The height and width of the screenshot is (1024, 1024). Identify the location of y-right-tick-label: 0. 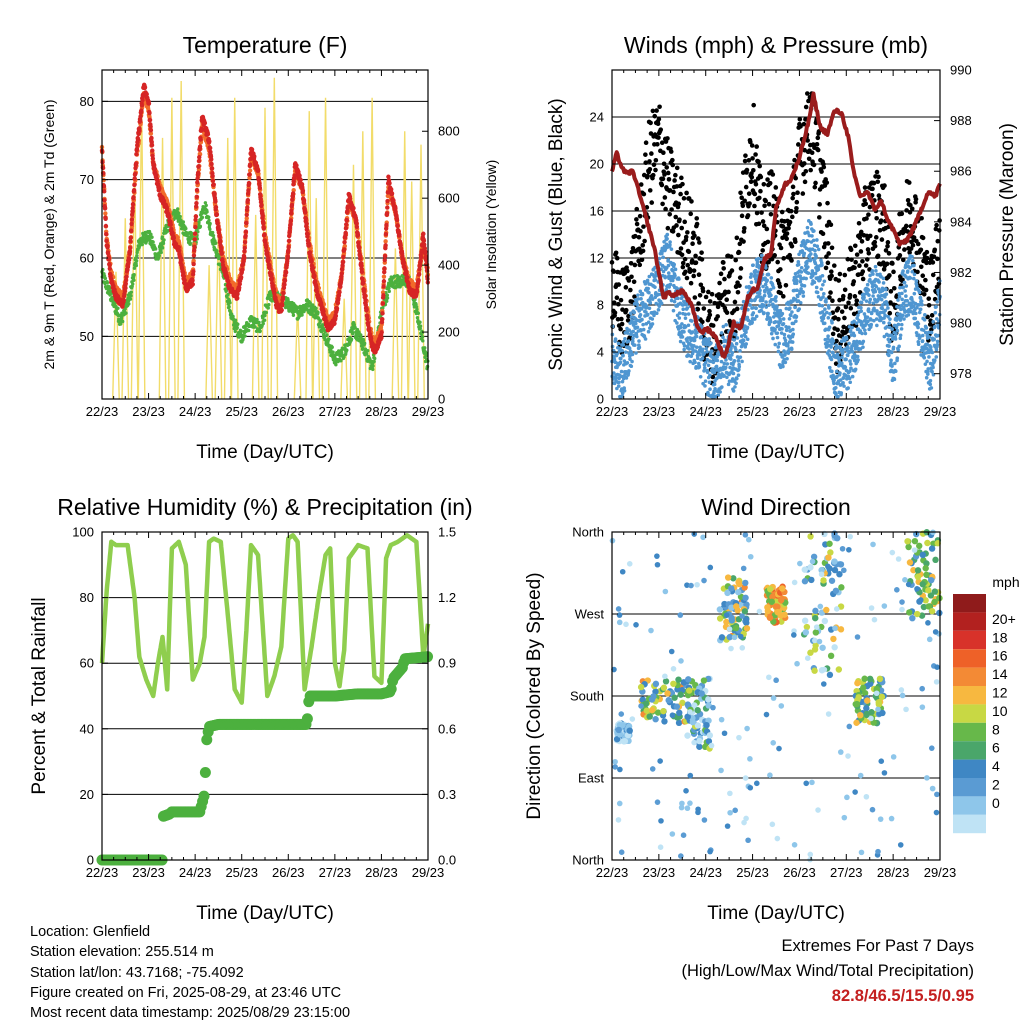
(441, 399).